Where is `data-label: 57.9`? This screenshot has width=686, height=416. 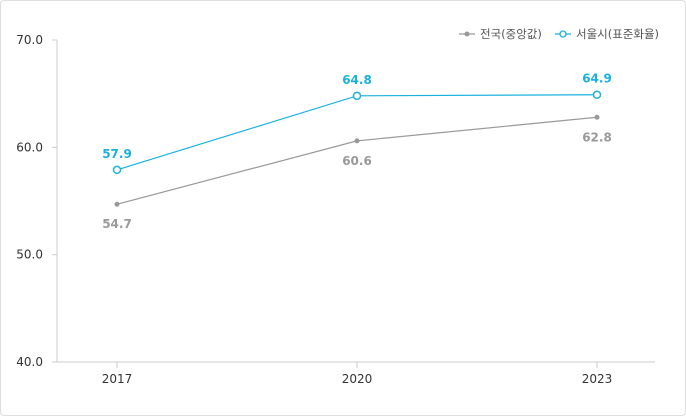
data-label: 57.9 is located at coordinates (117, 154).